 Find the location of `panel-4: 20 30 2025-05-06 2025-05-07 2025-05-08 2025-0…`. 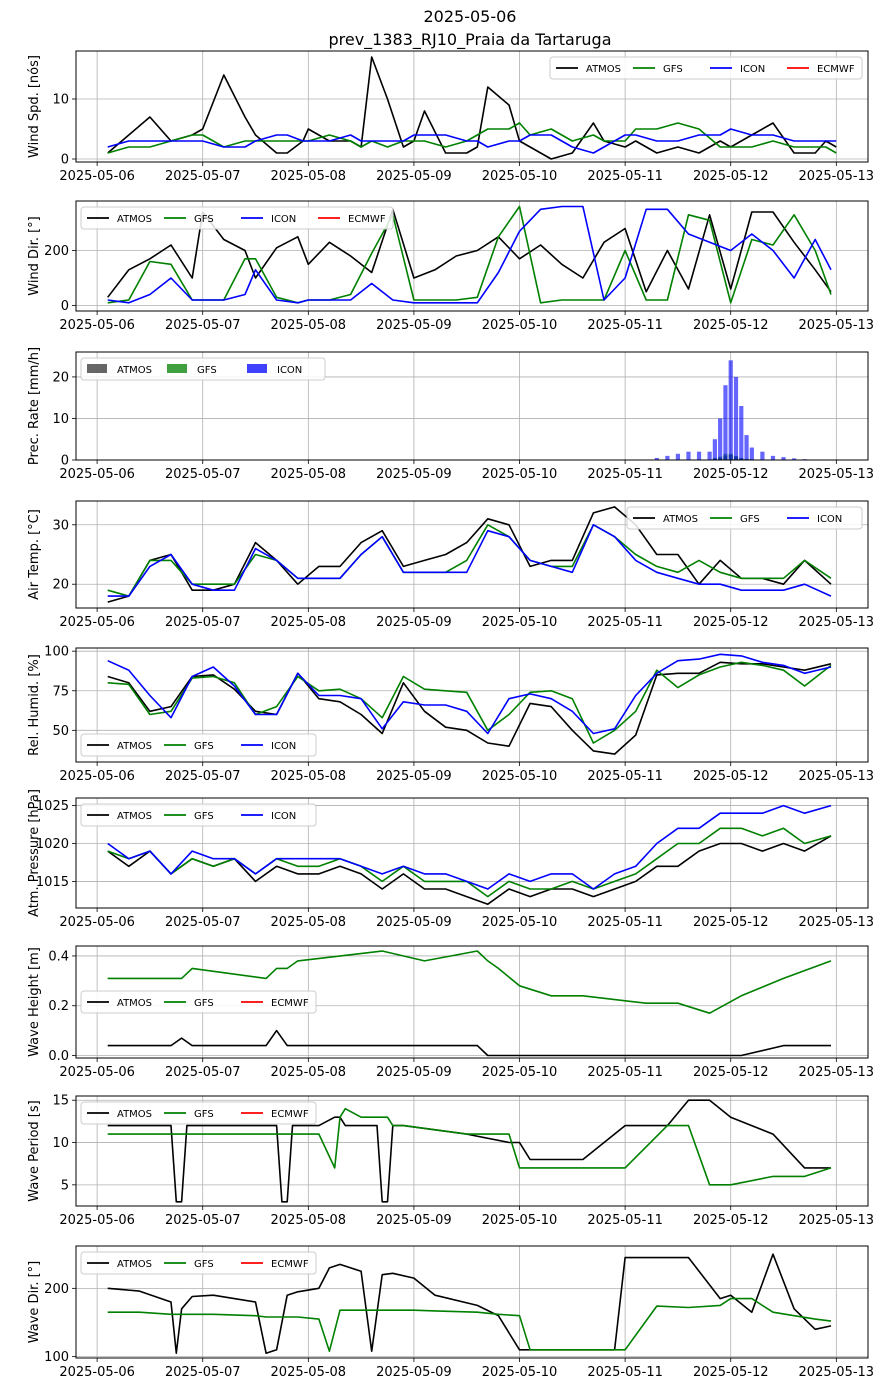

panel-4: 20 30 2025-05-06 2025-05-07 2025-05-08 2025-0… is located at coordinates (451, 565).